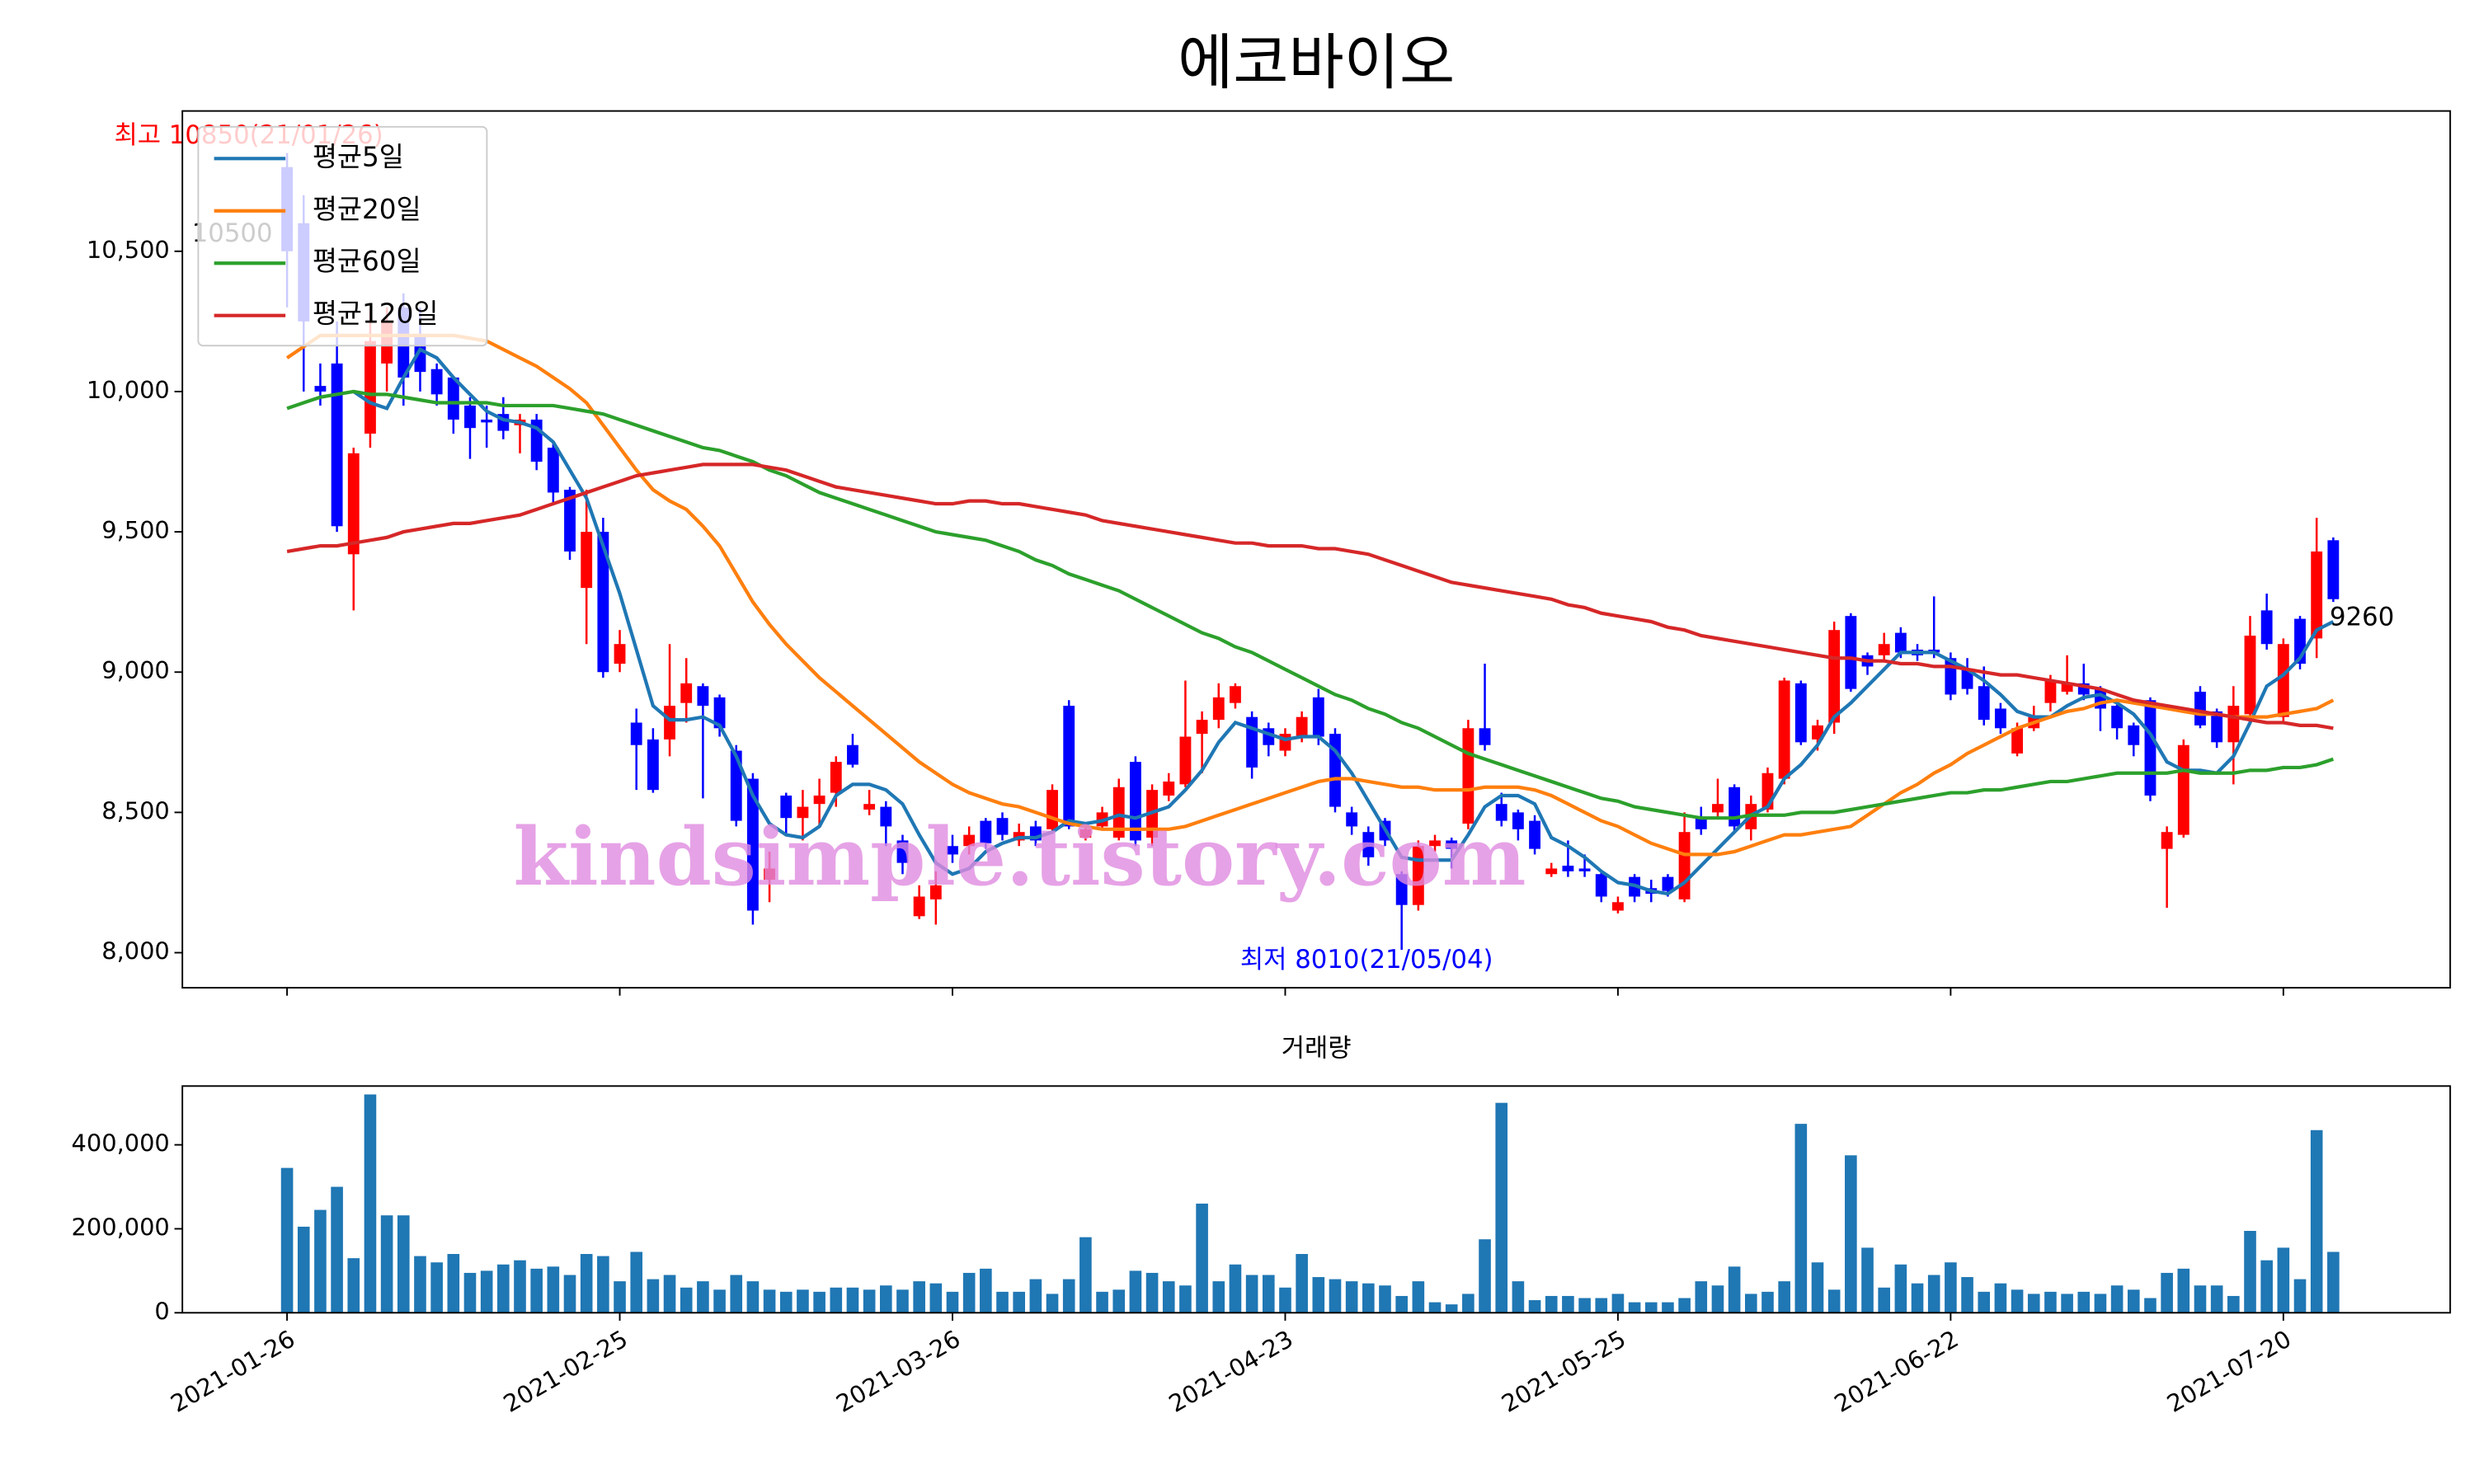  Describe the element at coordinates (135, 530) in the screenshot. I see `y-tick-label: 9,500` at that location.